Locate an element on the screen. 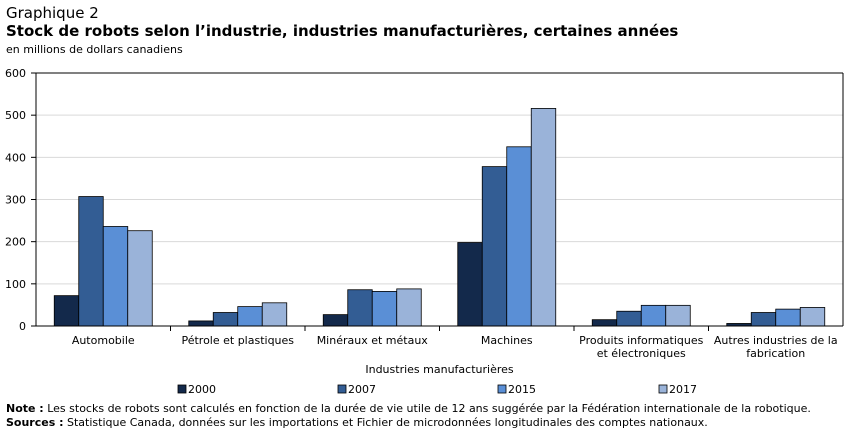 The width and height of the screenshot is (851, 436). legend-label-2000: 2000 is located at coordinates (202, 389).